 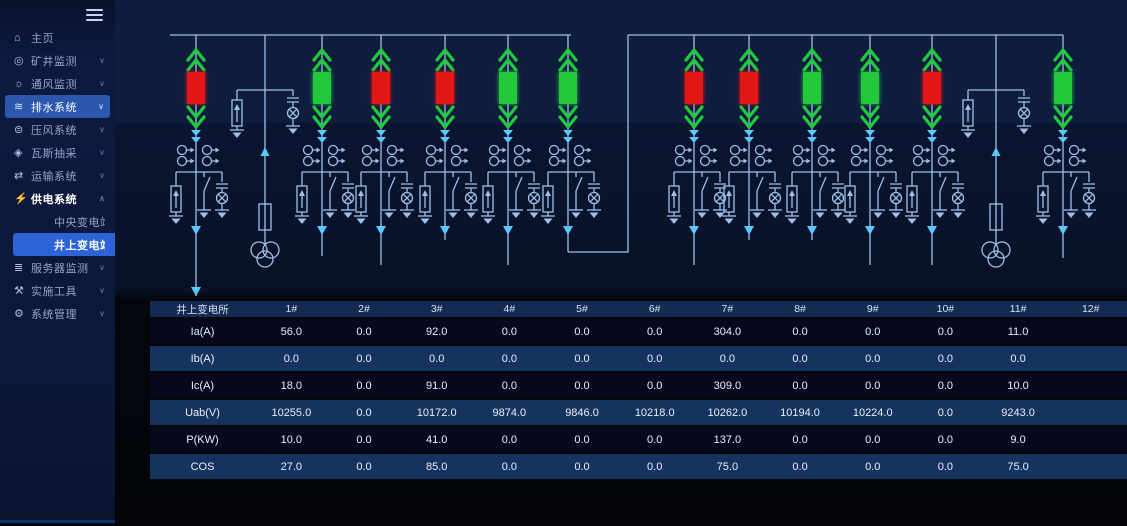 What do you see at coordinates (94, 15) in the screenshot?
I see `hamburger-menu-icon` at bounding box center [94, 15].